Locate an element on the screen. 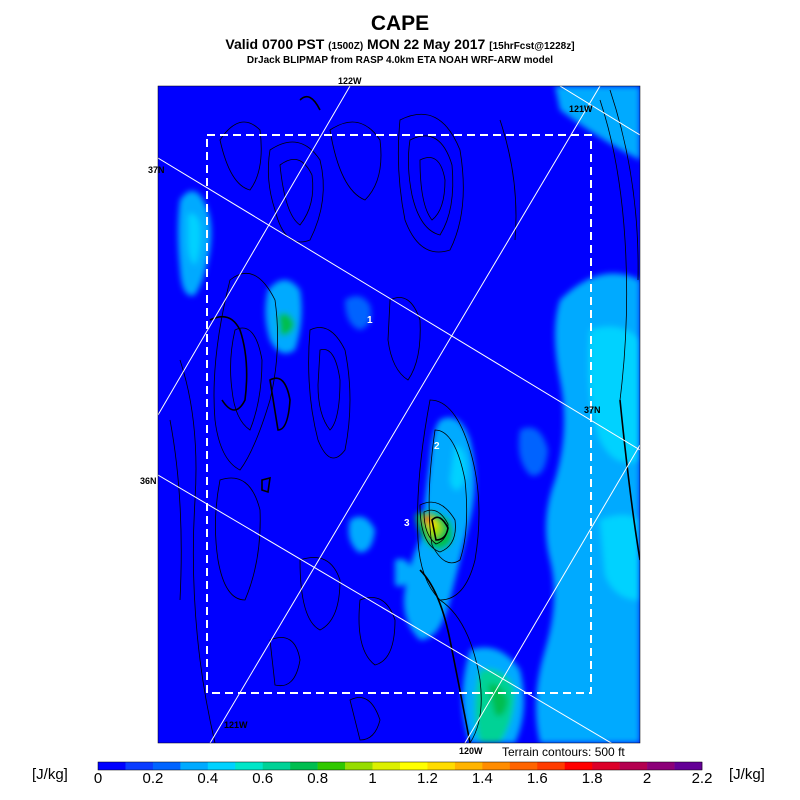 The width and height of the screenshot is (800, 800). point-label-2: 2 is located at coordinates (437, 446).